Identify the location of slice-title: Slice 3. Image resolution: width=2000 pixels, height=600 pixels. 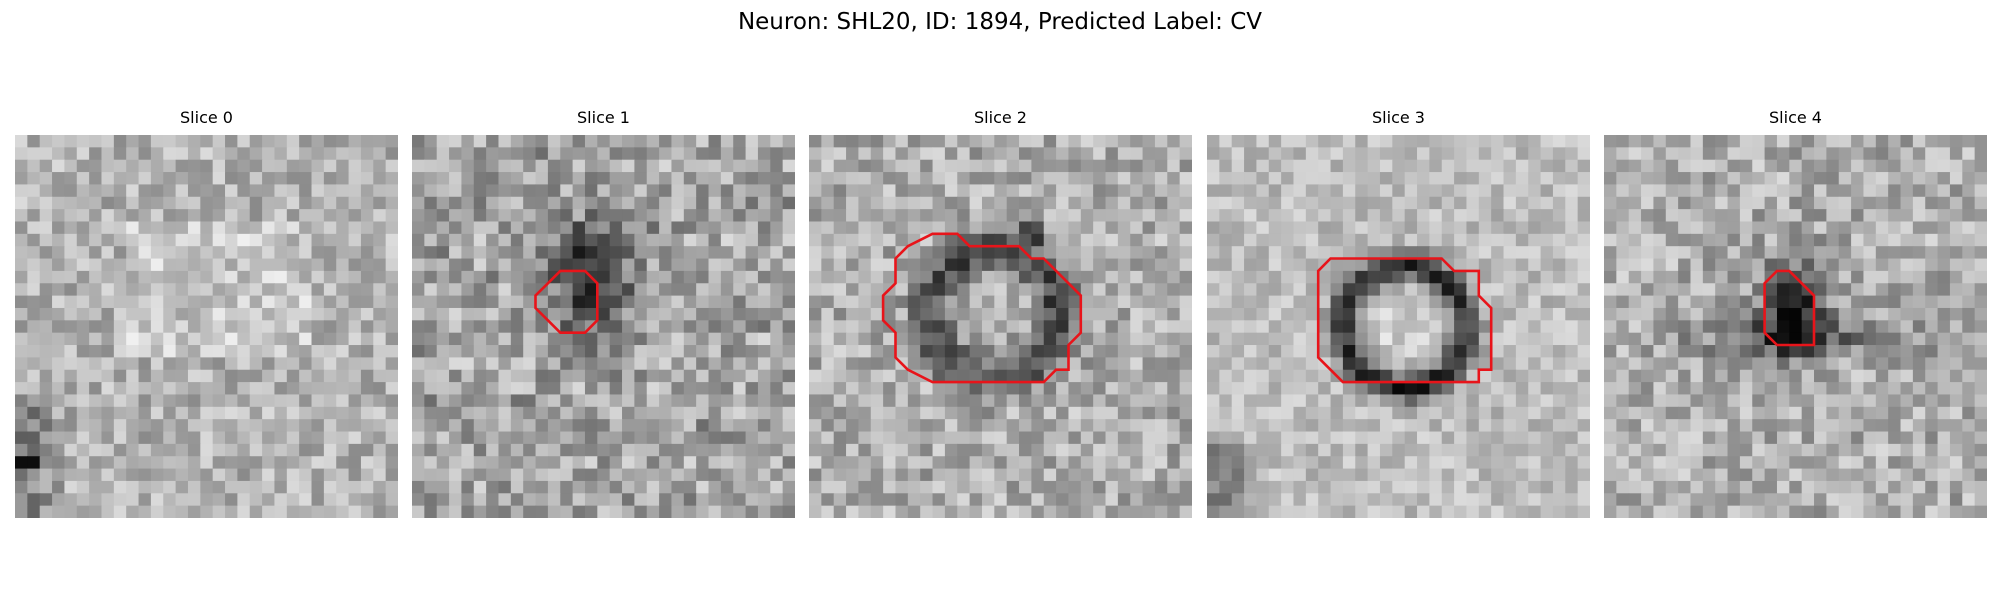
(1398, 117).